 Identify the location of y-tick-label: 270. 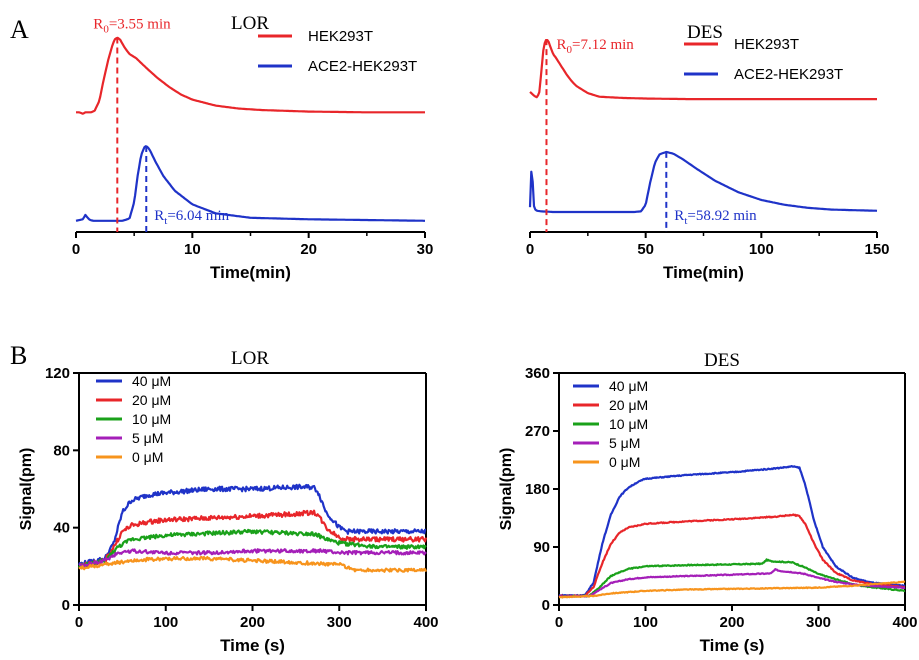
(537, 431).